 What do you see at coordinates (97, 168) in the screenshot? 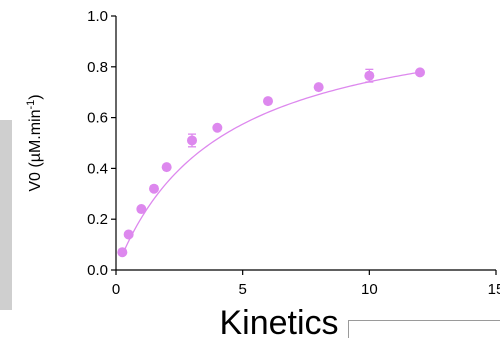
I see `y-tick-label: 0.4` at bounding box center [97, 168].